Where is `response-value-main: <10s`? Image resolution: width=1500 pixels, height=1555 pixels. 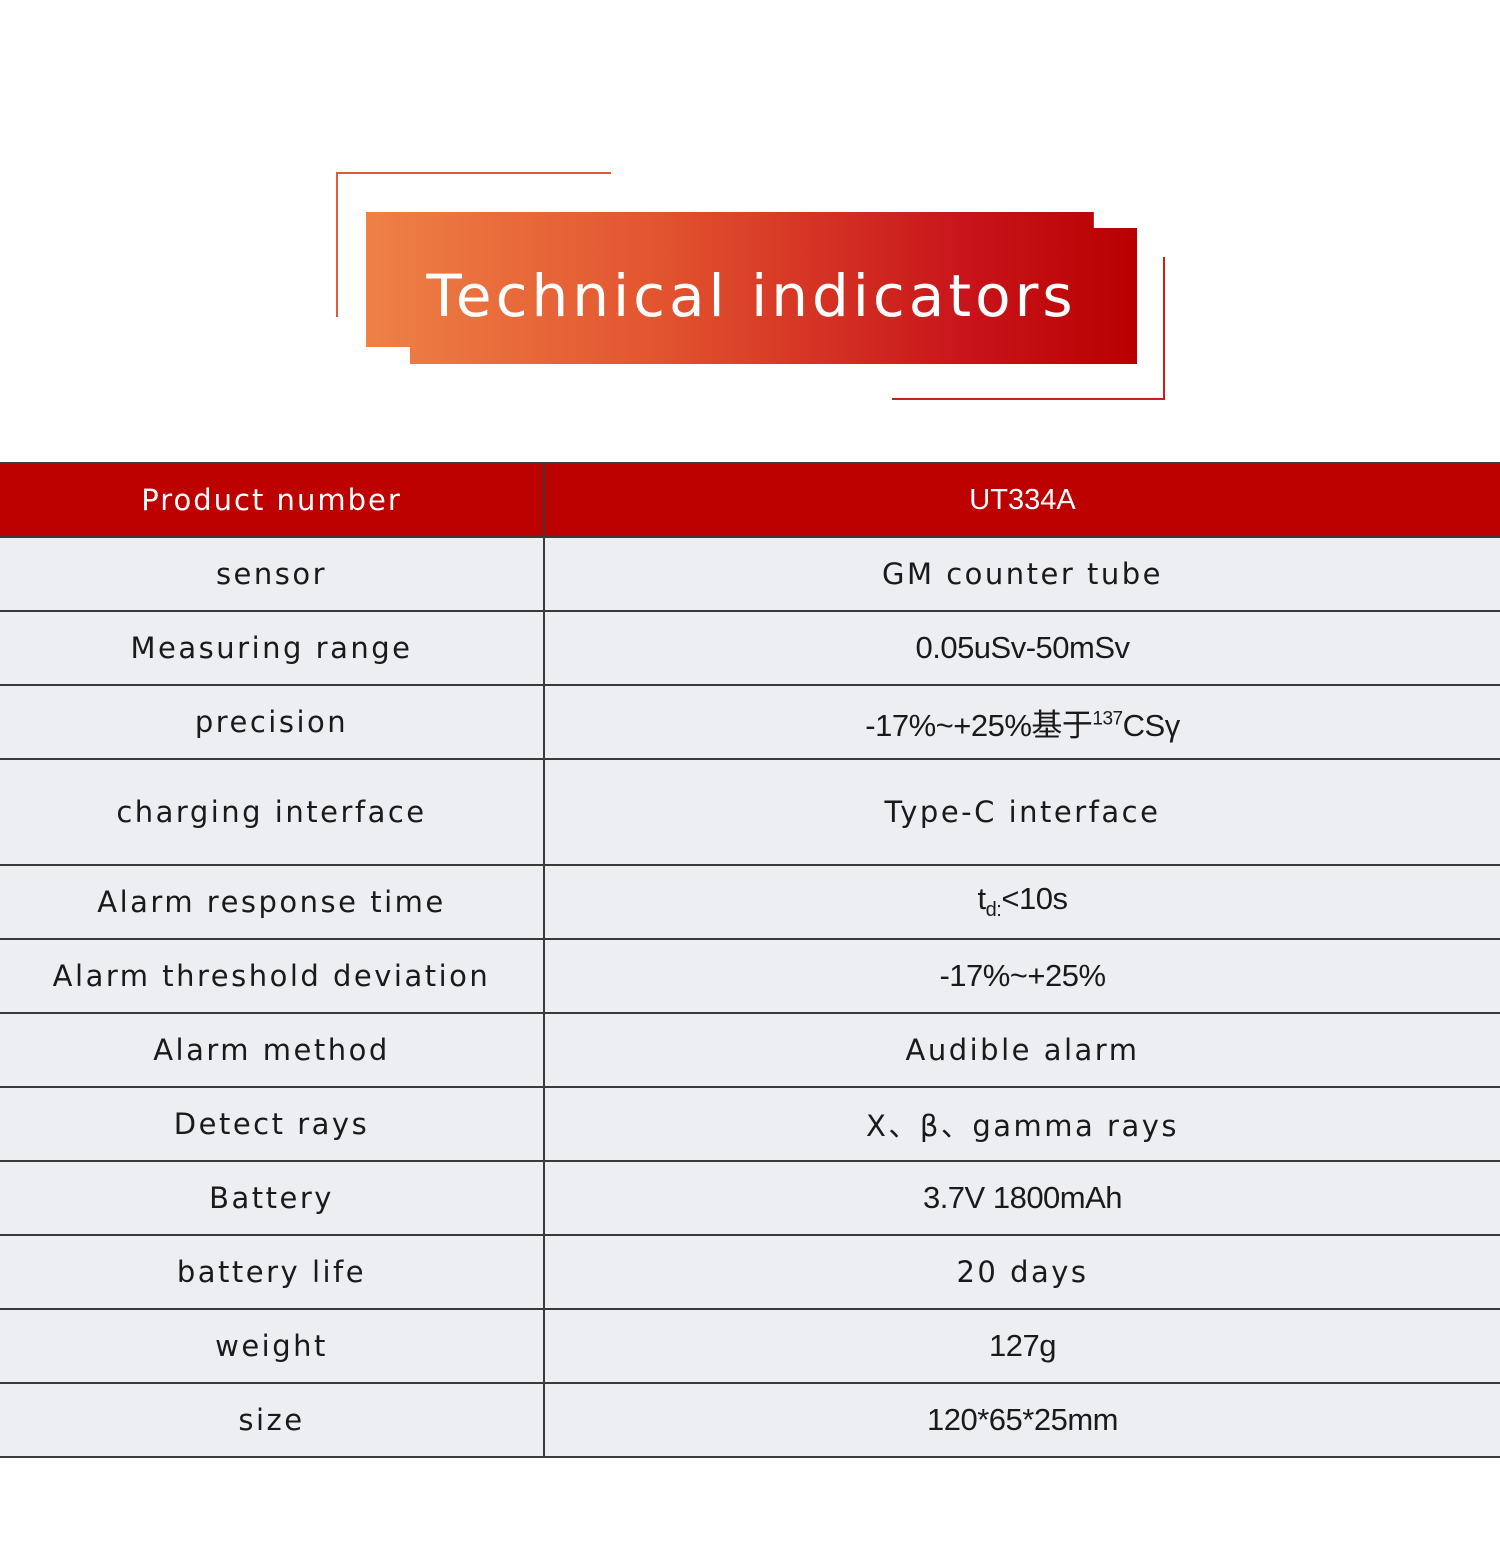
response-value-main: <10s is located at coordinates (1034, 899).